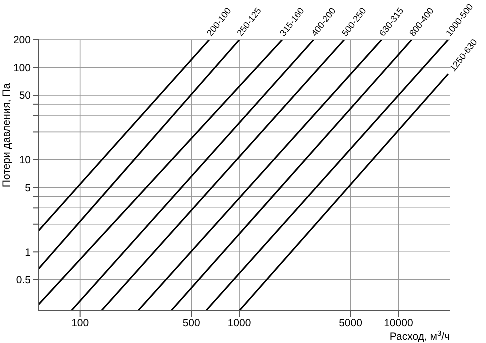  What do you see at coordinates (22, 40) in the screenshot?
I see `y-tick-label: 200` at bounding box center [22, 40].